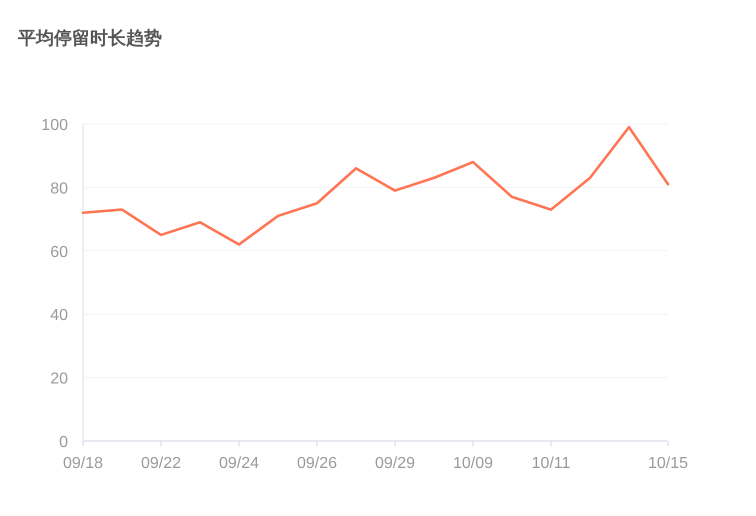 This screenshot has height=516, width=756. What do you see at coordinates (90, 38) in the screenshot?
I see `title: 平均停留时长趋势` at bounding box center [90, 38].